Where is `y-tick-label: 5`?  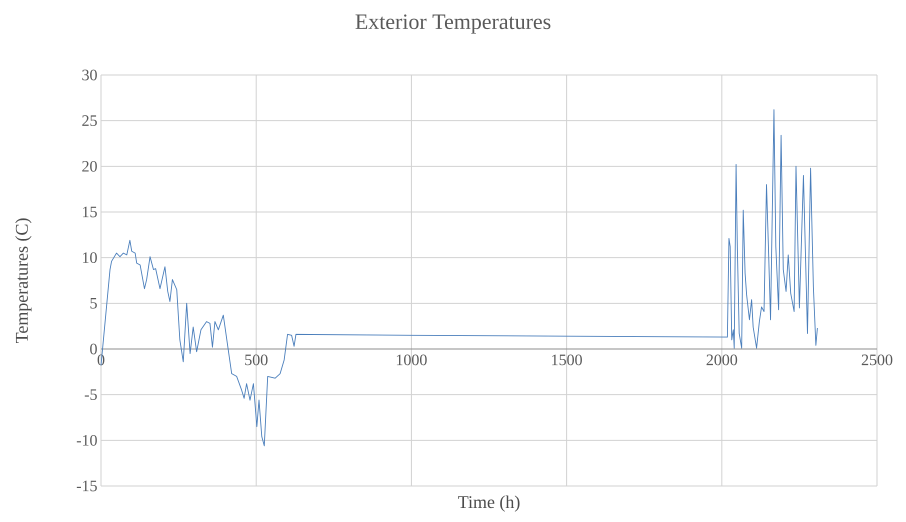 y-tick-label: 5 is located at coordinates (93, 303).